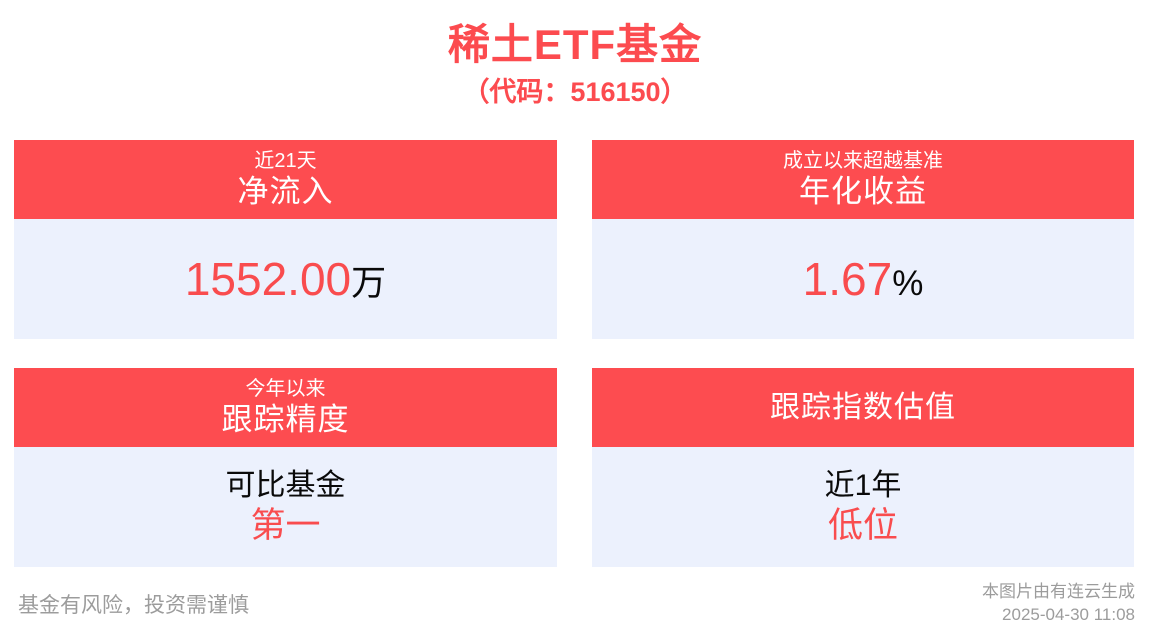  I want to click on card-net-inflow-body: 1552.00 万, so click(285, 279).